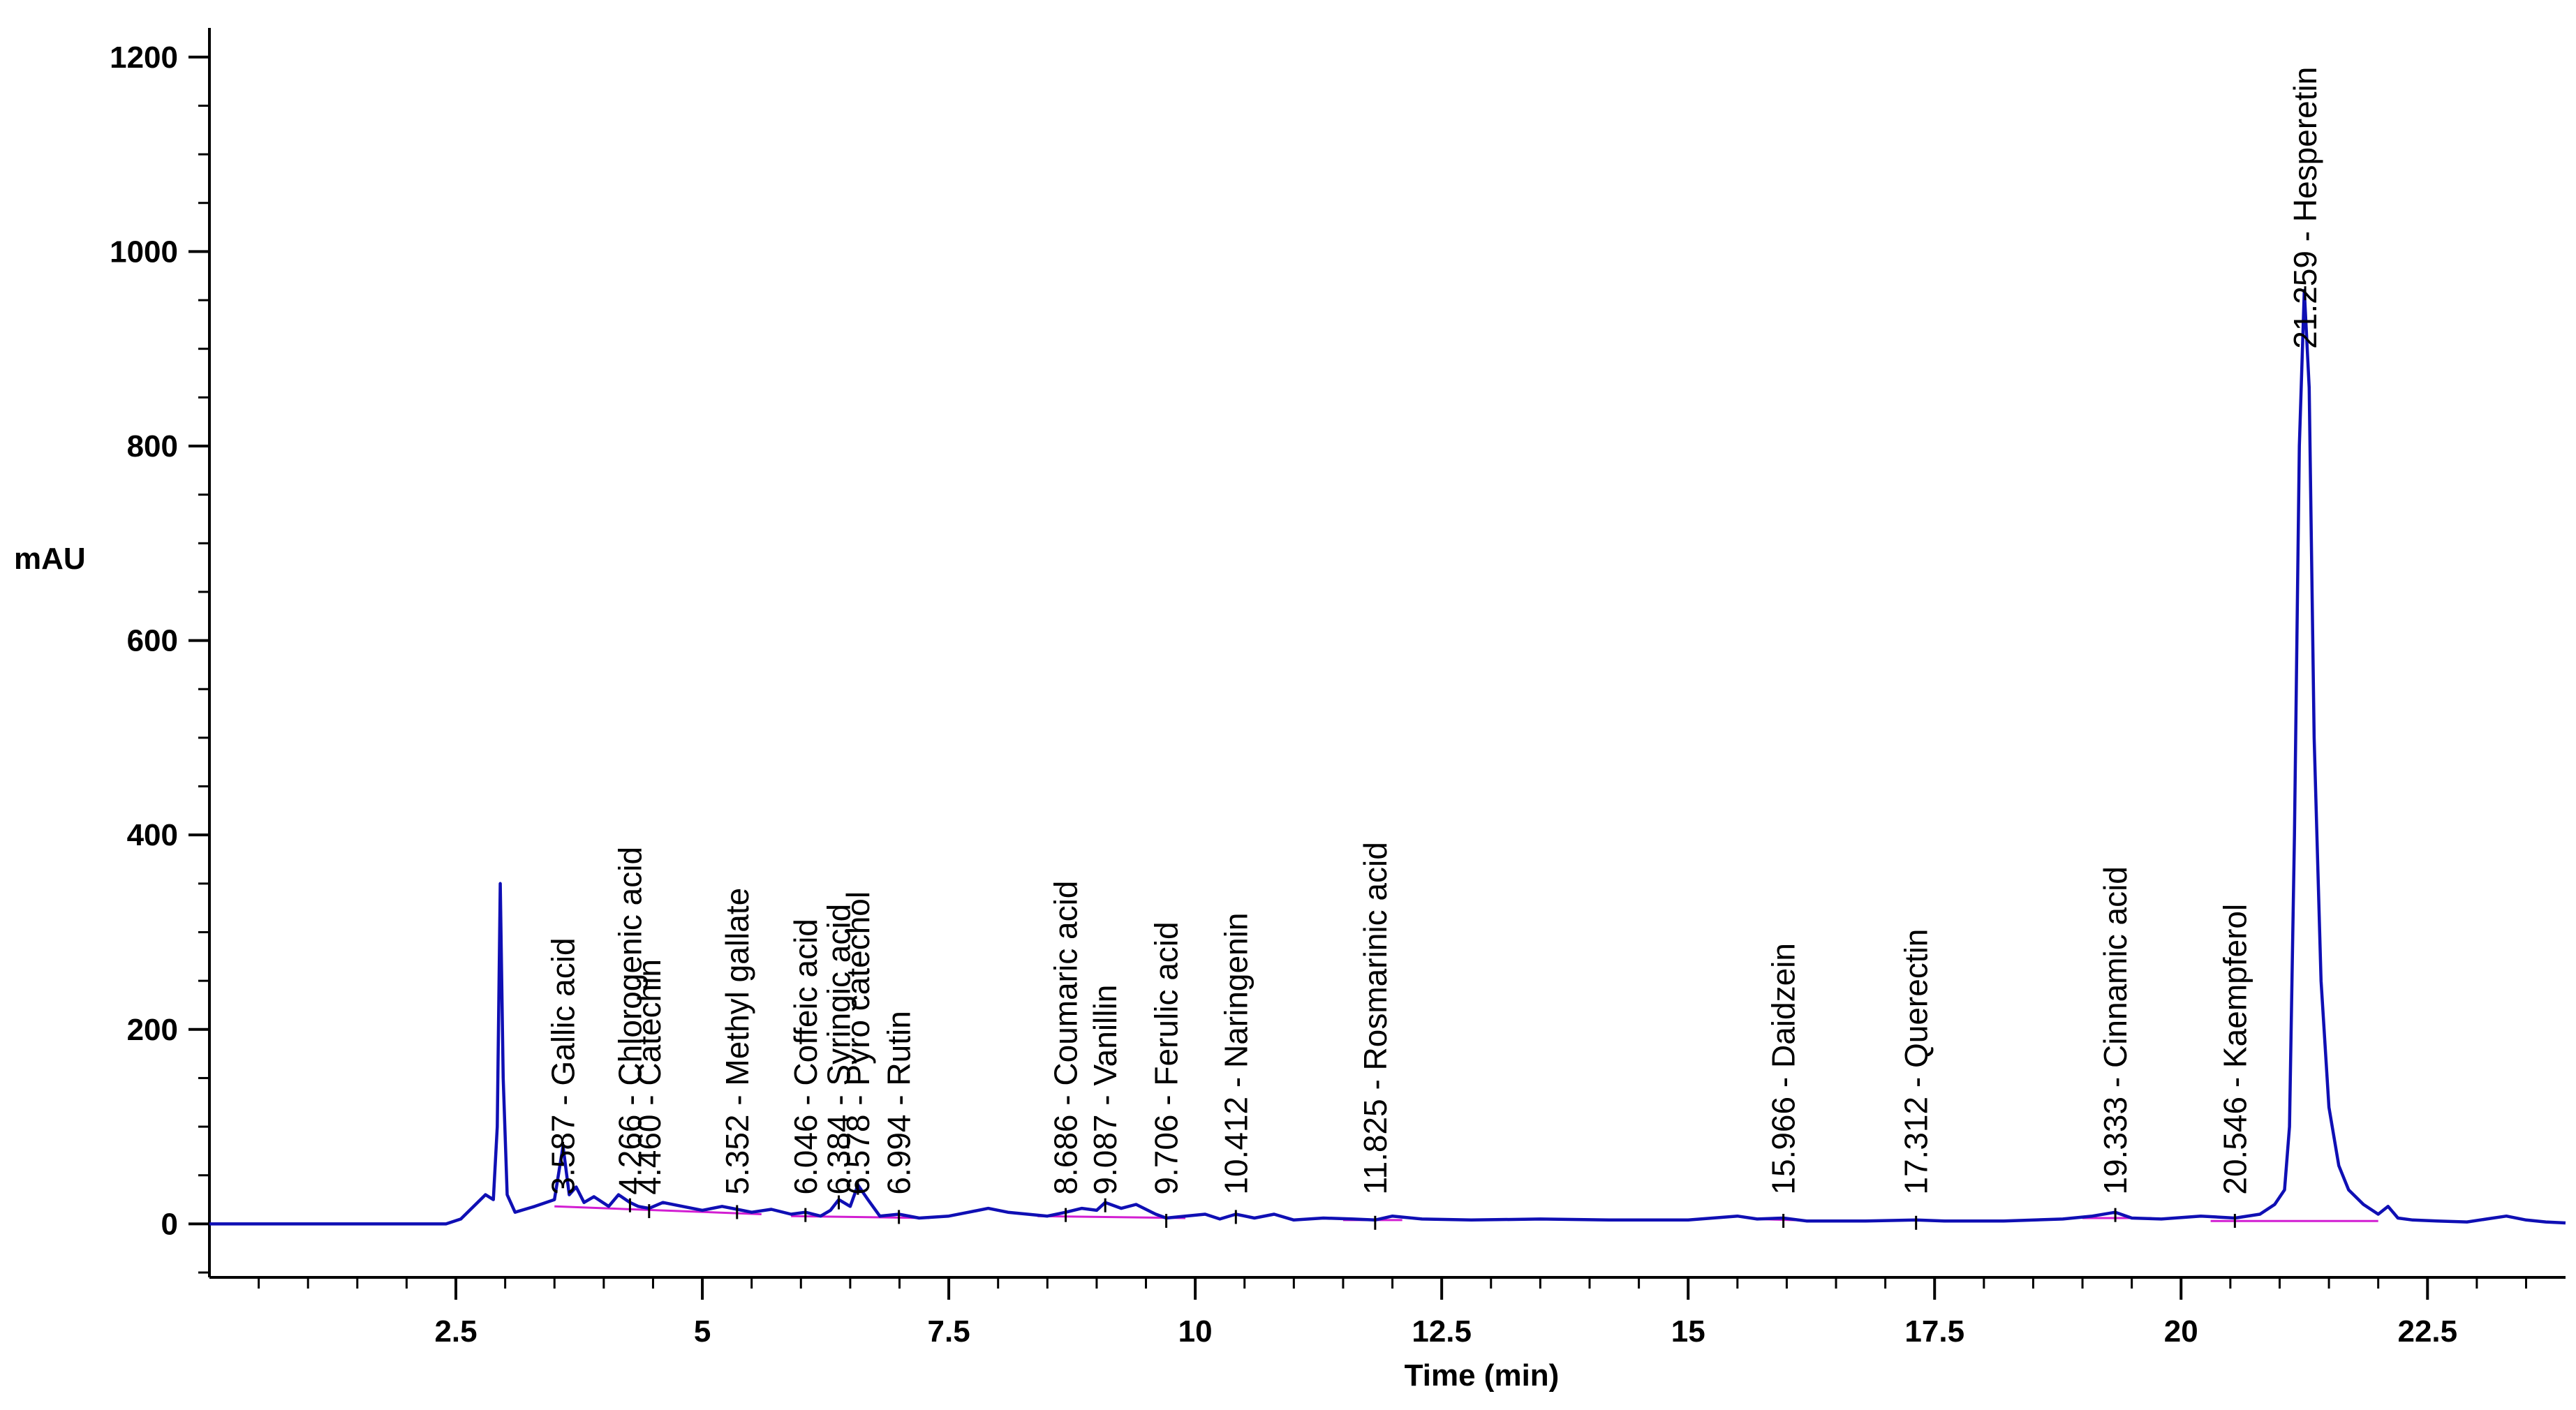 The height and width of the screenshot is (1410, 2576). Describe the element at coordinates (2305, 208) in the screenshot. I see `peak-label: 21.259 - Hesperetin` at that location.